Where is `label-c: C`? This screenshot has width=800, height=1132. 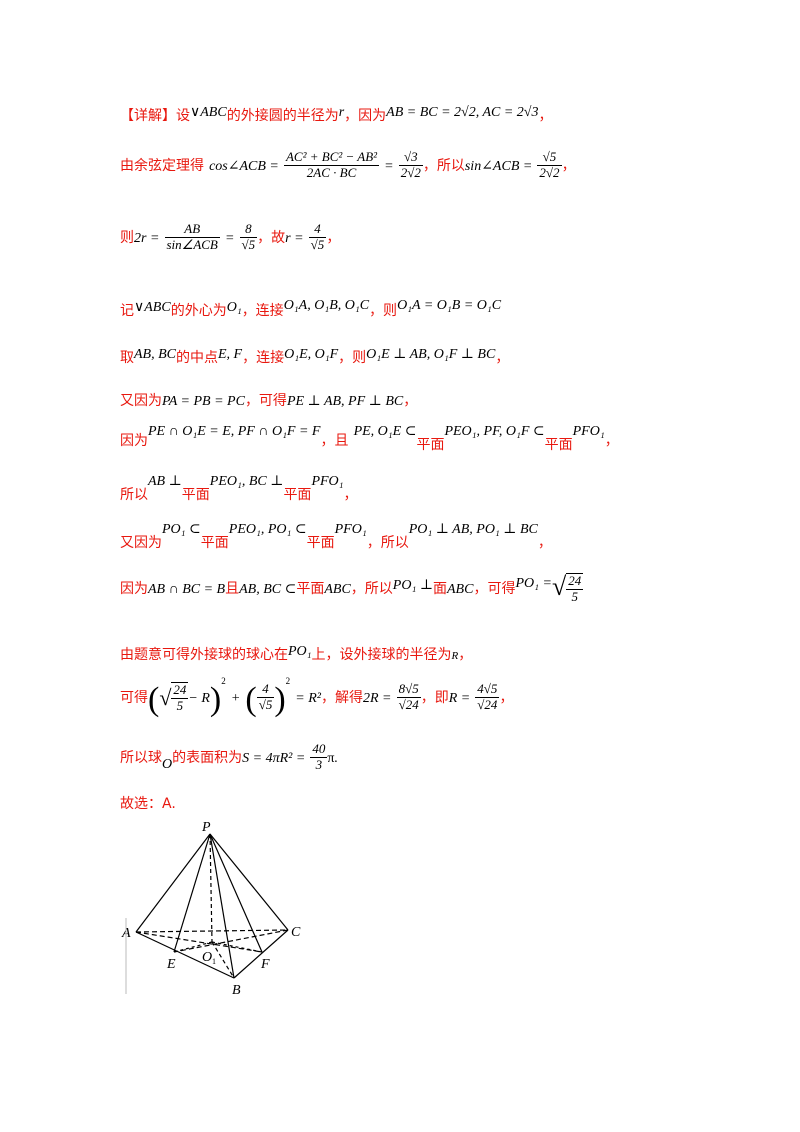 label-c: C is located at coordinates (296, 932).